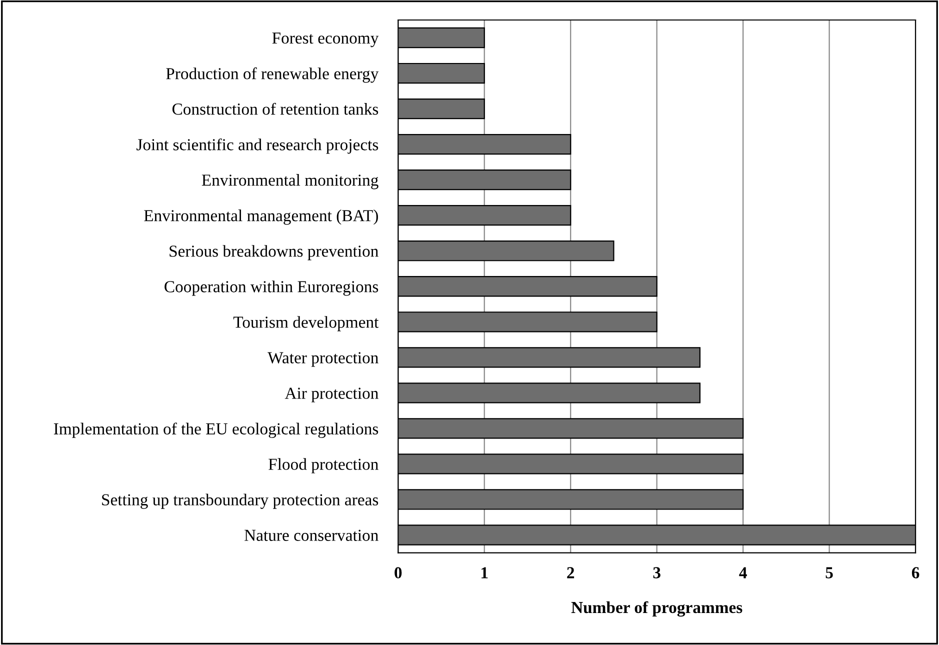  Describe the element at coordinates (216, 430) in the screenshot. I see `y-tick-label: Implementation of the EU ecological regulations` at that location.